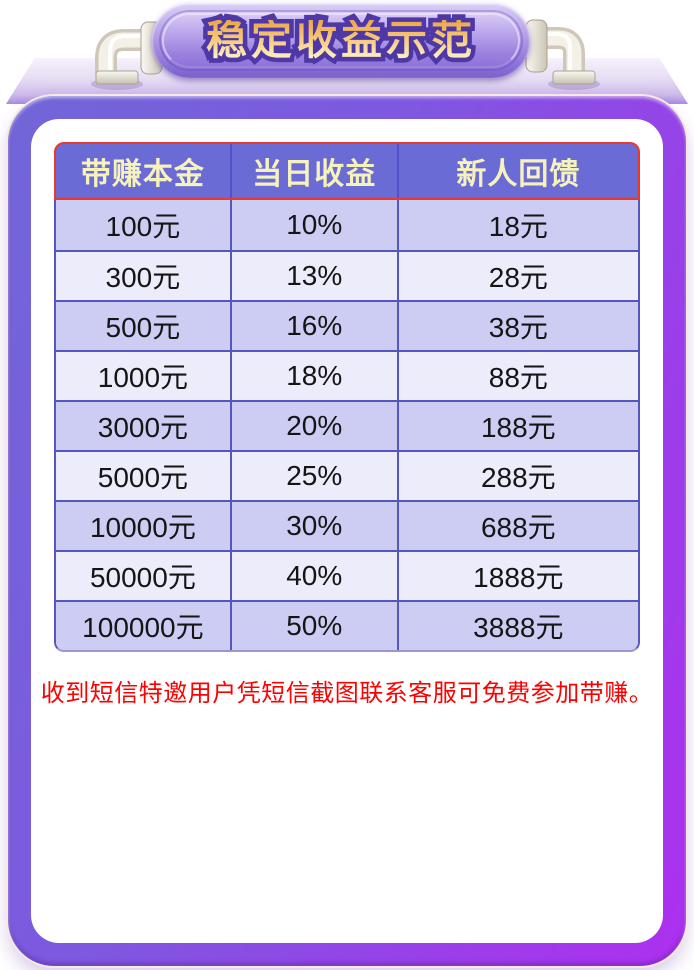  Describe the element at coordinates (347, 693) in the screenshot. I see `notice-text: 收到短信特邀用户凭短信截图联系客服可免费参加带赚。` at that location.